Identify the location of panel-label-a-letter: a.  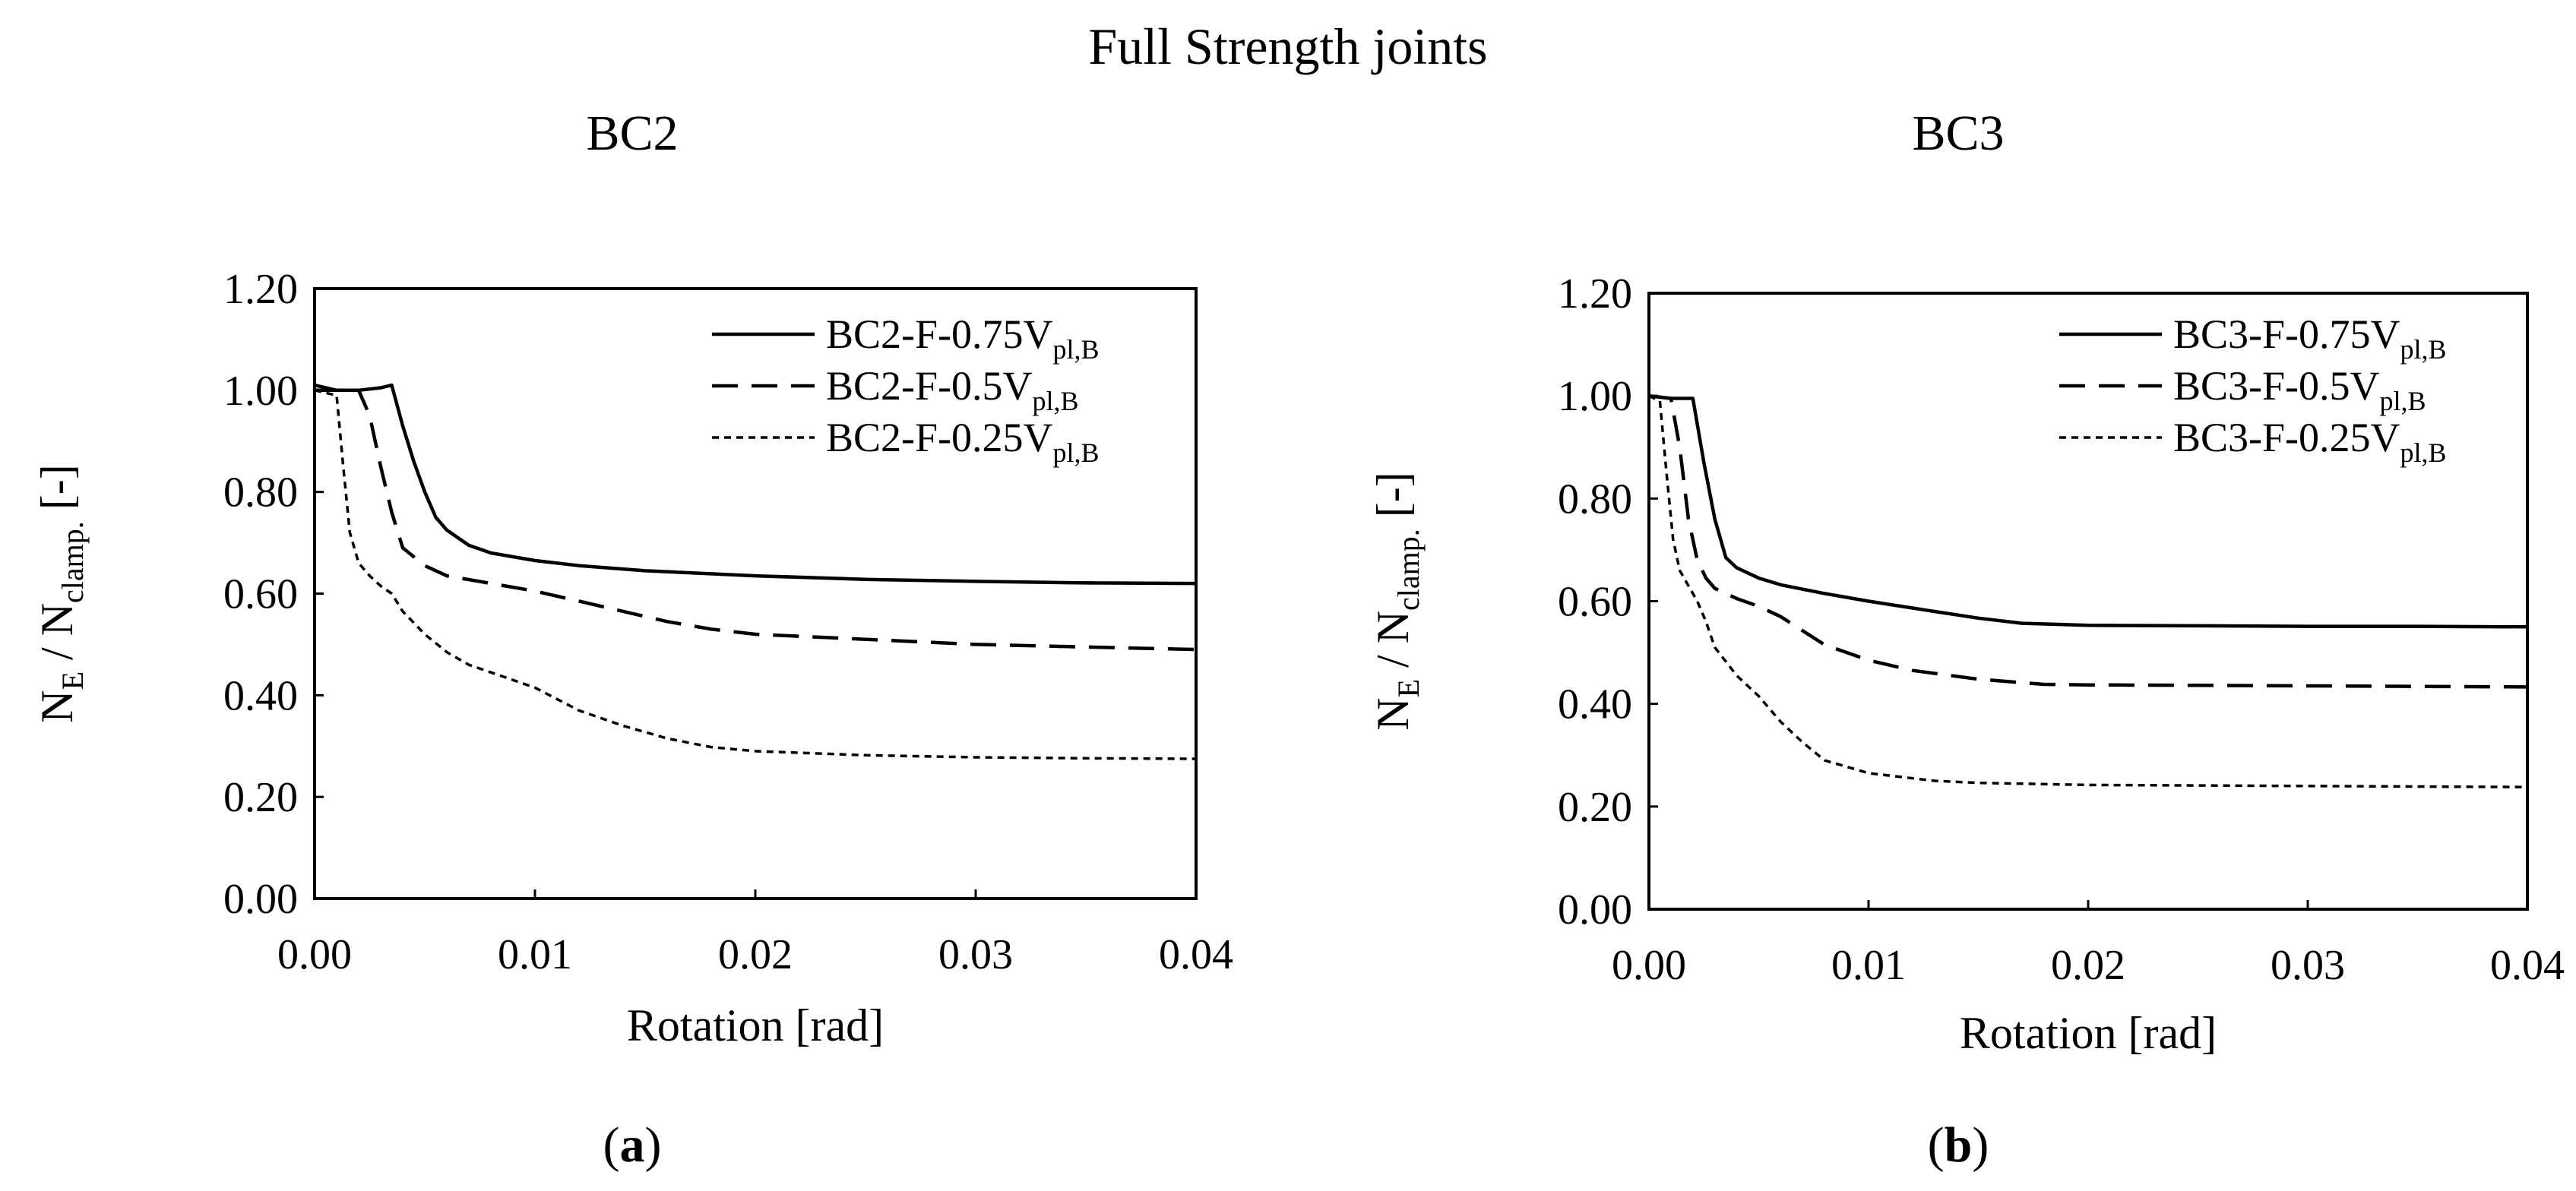
(632, 1145).